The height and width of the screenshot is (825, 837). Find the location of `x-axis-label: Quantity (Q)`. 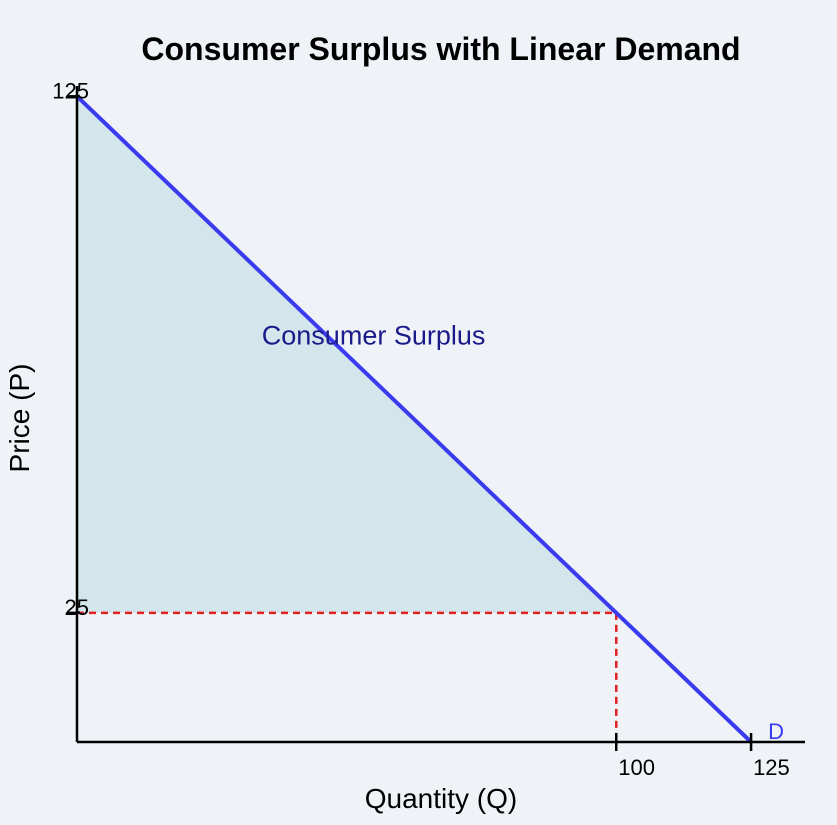

x-axis-label: Quantity (Q) is located at coordinates (441, 798).